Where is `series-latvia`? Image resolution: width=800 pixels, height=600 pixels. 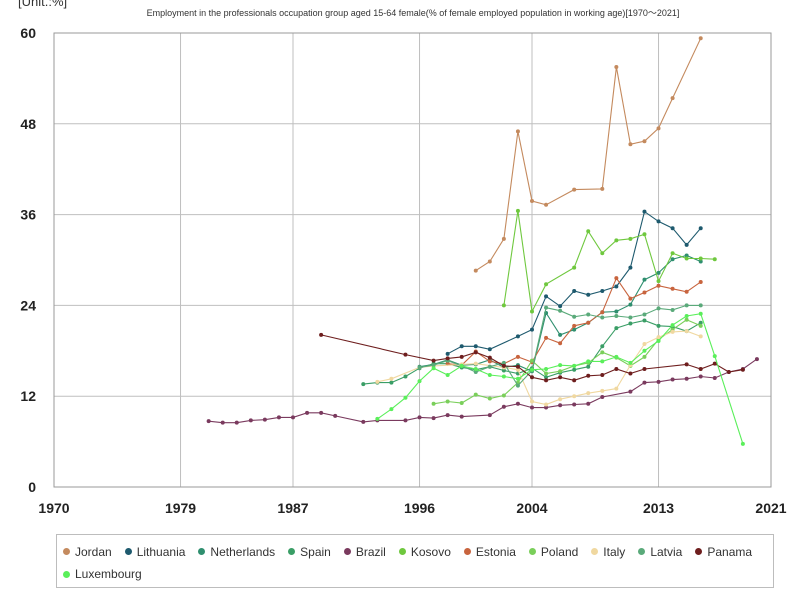
series-latvia is located at coordinates (560, 345).